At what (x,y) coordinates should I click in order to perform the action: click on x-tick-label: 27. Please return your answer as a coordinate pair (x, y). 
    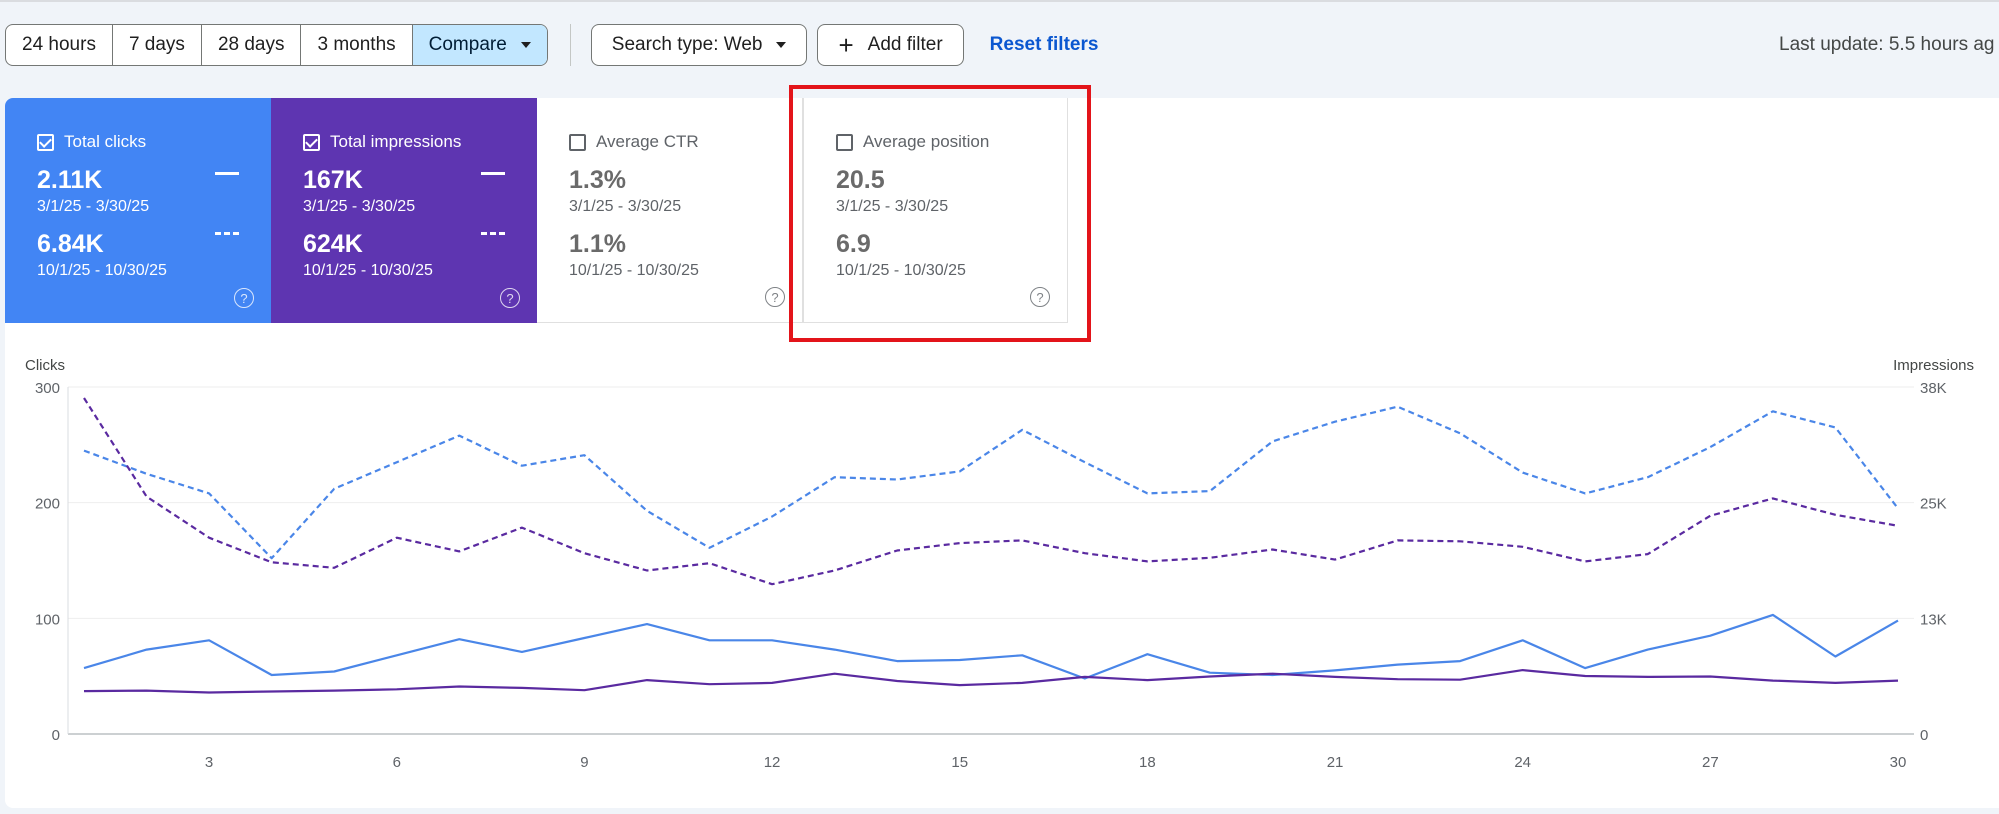
    Looking at the image, I should click on (1710, 762).